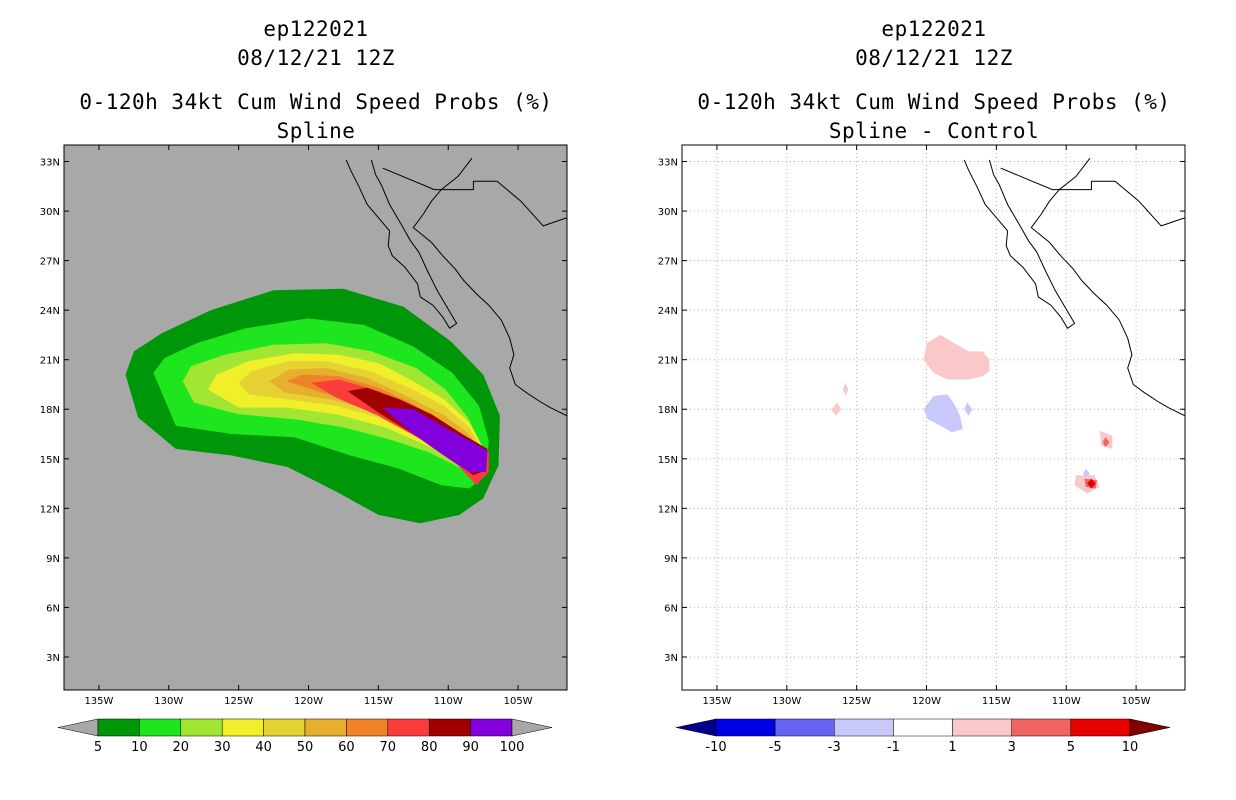  What do you see at coordinates (316, 58) in the screenshot?
I see `left-date: 08/12/21 12Z` at bounding box center [316, 58].